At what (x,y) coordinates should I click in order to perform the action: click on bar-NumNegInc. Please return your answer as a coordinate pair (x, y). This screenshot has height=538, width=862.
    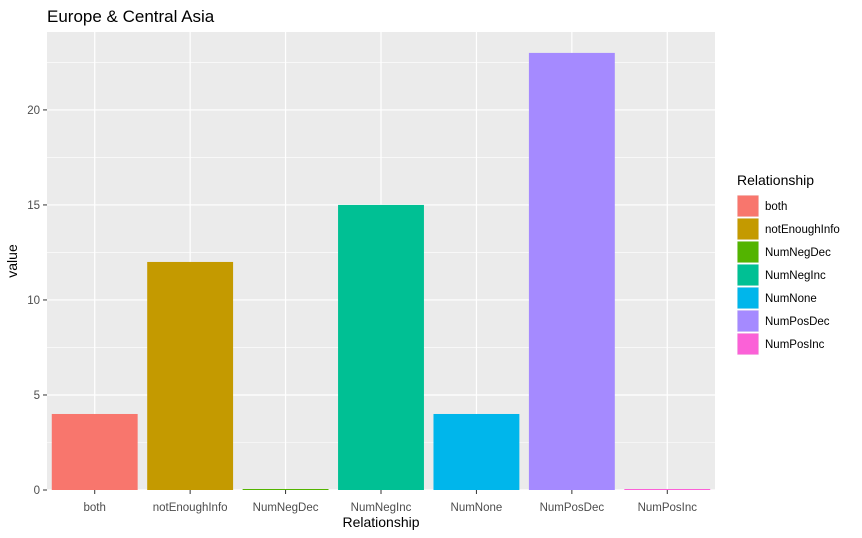
    Looking at the image, I should click on (381, 347).